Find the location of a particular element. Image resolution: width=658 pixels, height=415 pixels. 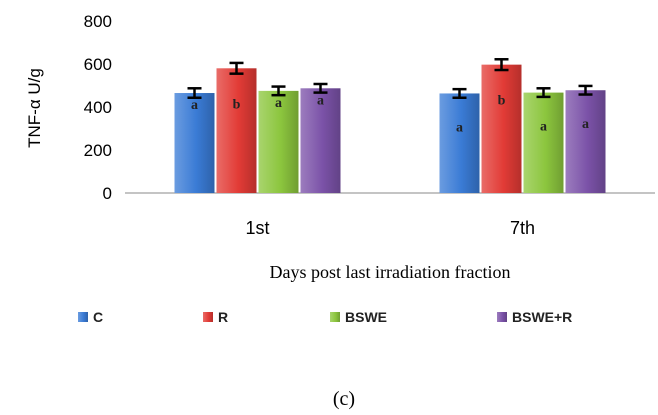

legend: C R BSWE BSWE+R is located at coordinates (325, 317).